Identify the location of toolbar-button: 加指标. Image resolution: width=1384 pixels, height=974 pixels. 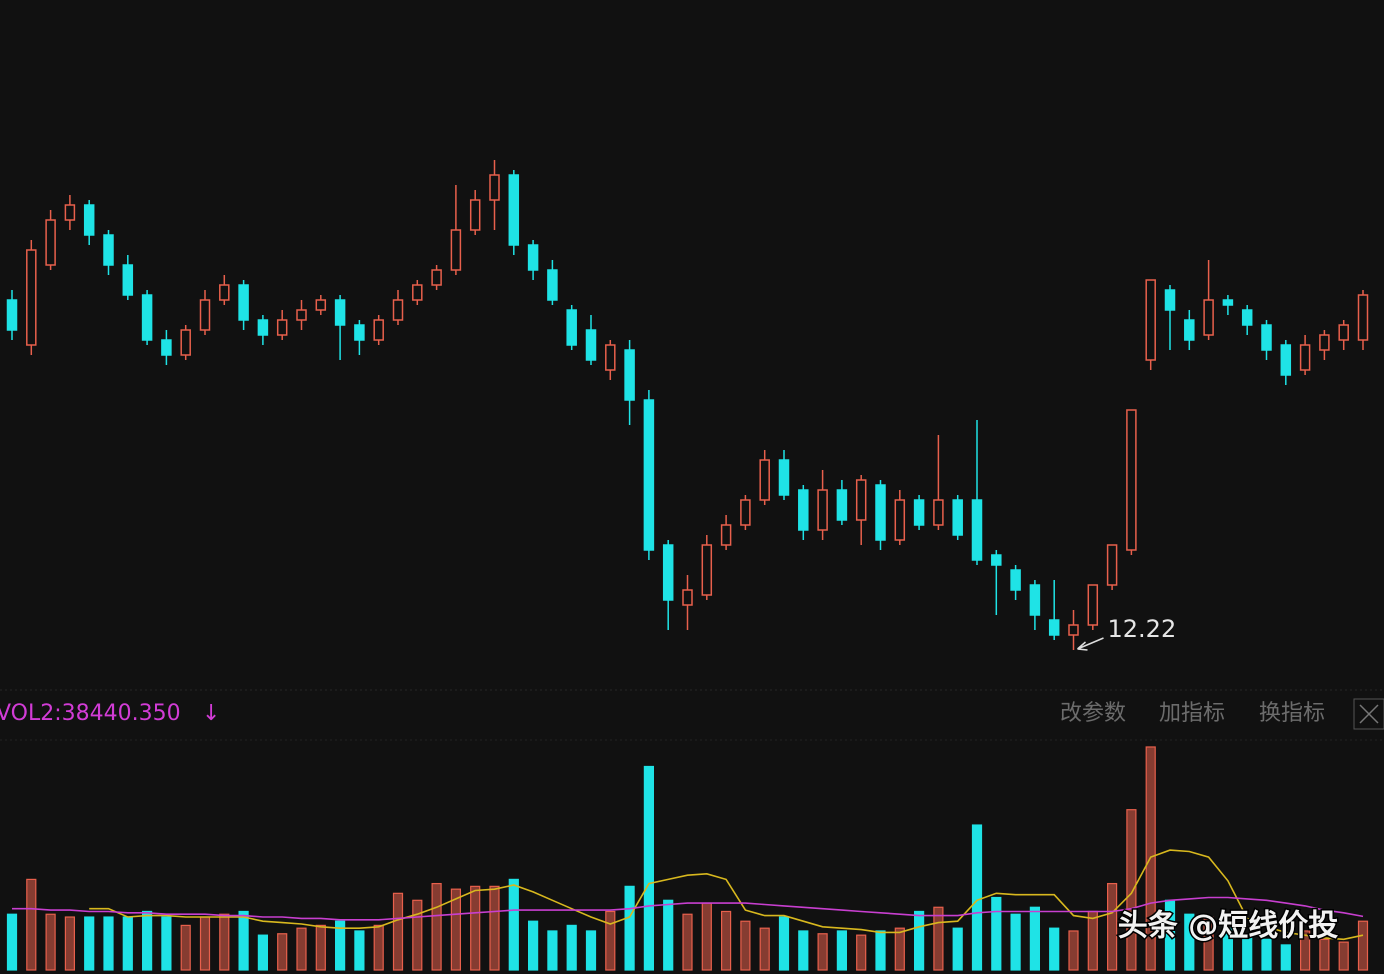
(1192, 713).